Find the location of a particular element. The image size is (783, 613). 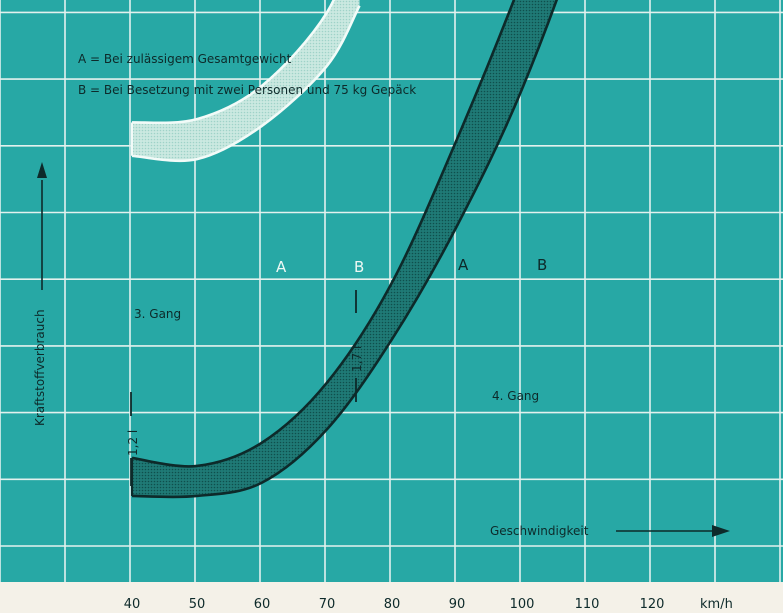

x-tick-label: 110 is located at coordinates (587, 604).